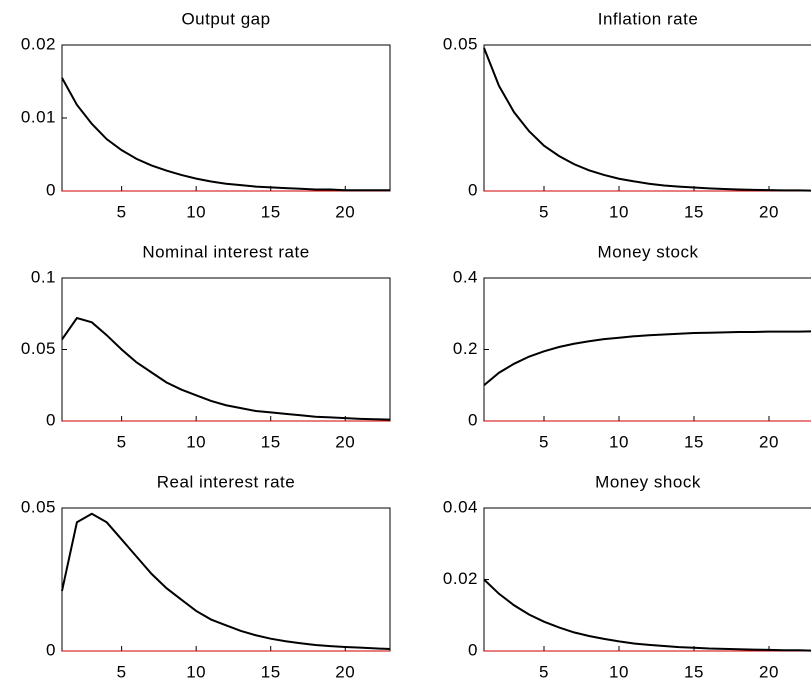 The image size is (811, 687). I want to click on y-tick-label: 0.4, so click(465, 276).